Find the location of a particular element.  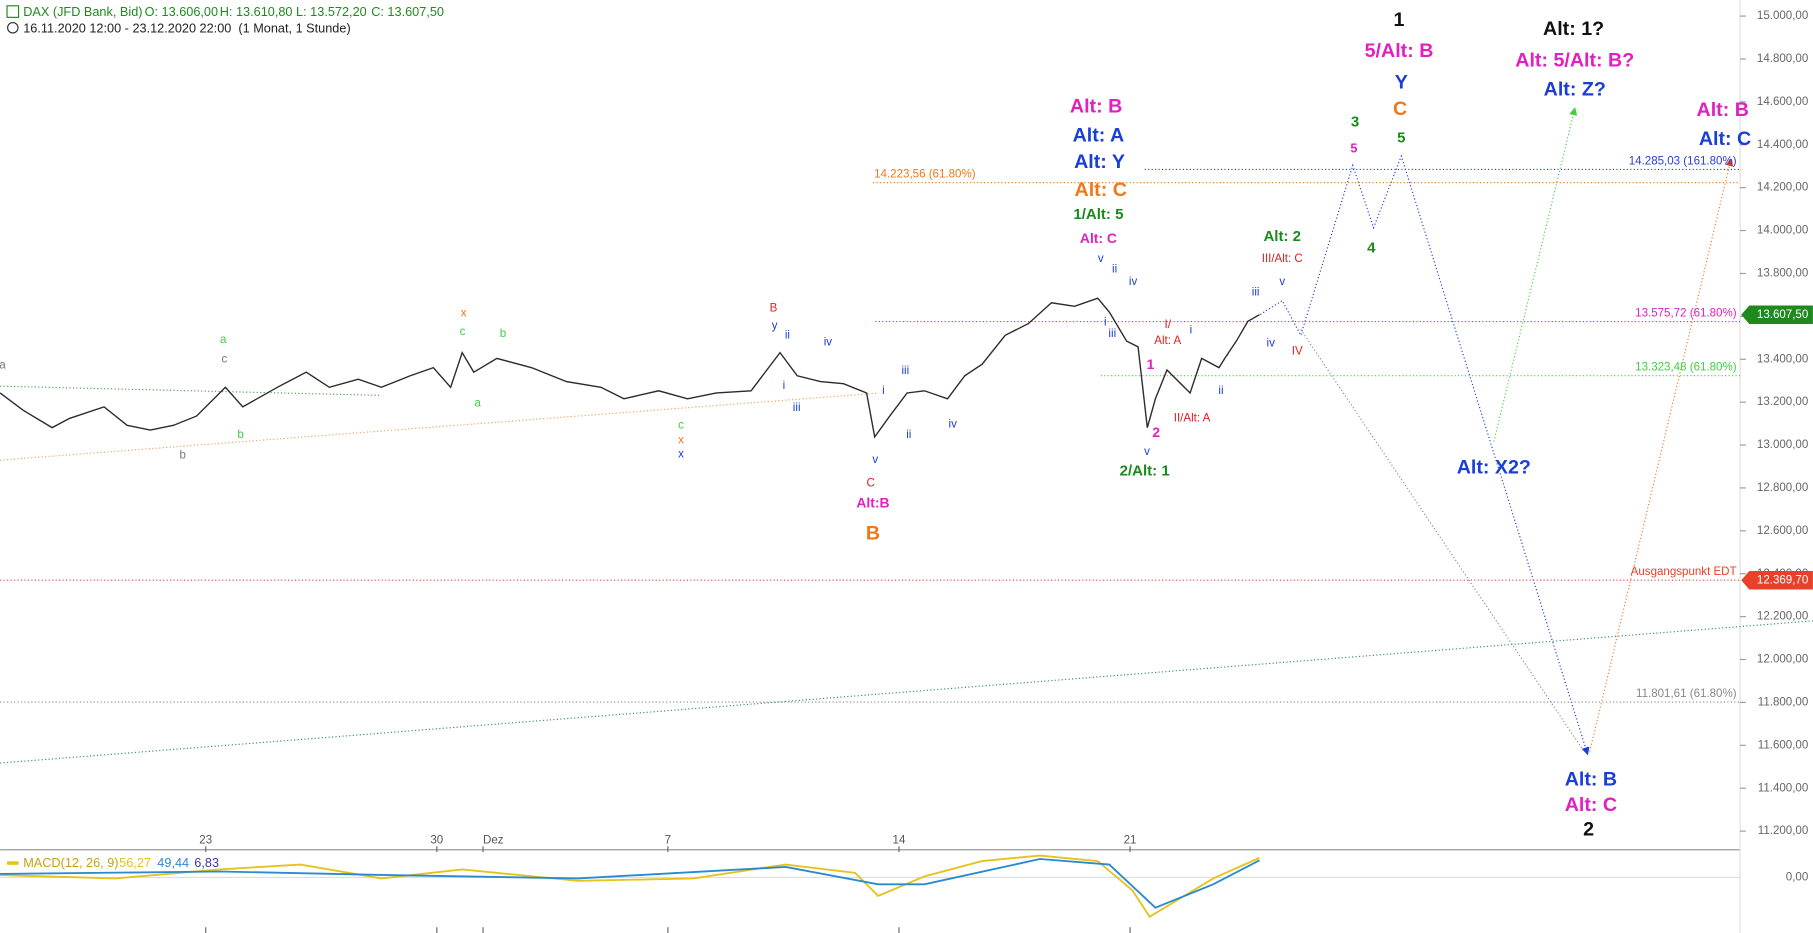

wave-label: 3 is located at coordinates (1355, 122).